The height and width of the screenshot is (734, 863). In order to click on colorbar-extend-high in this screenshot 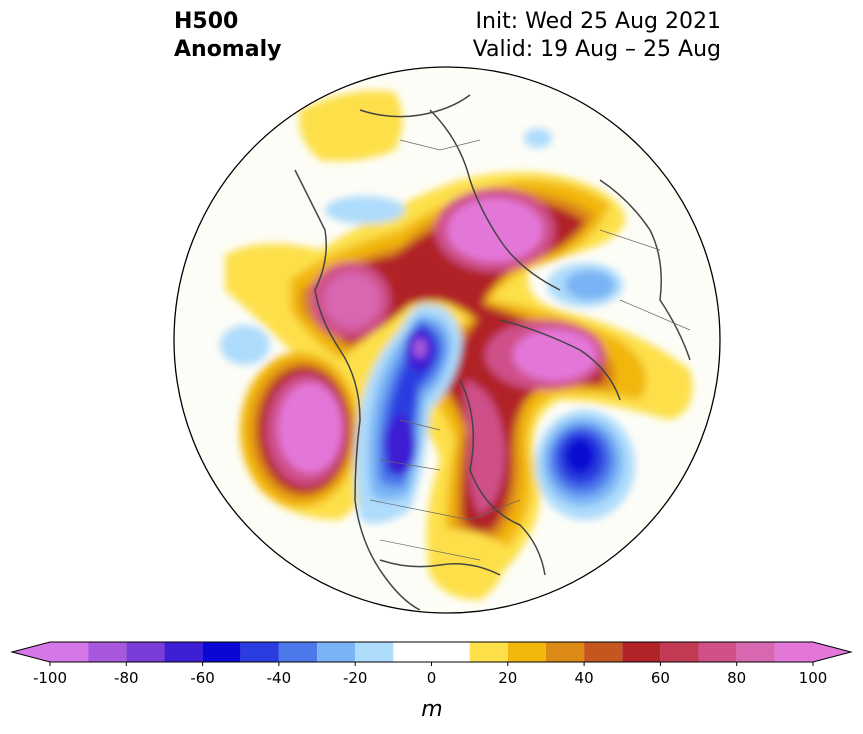, I will do `click(832, 652)`.